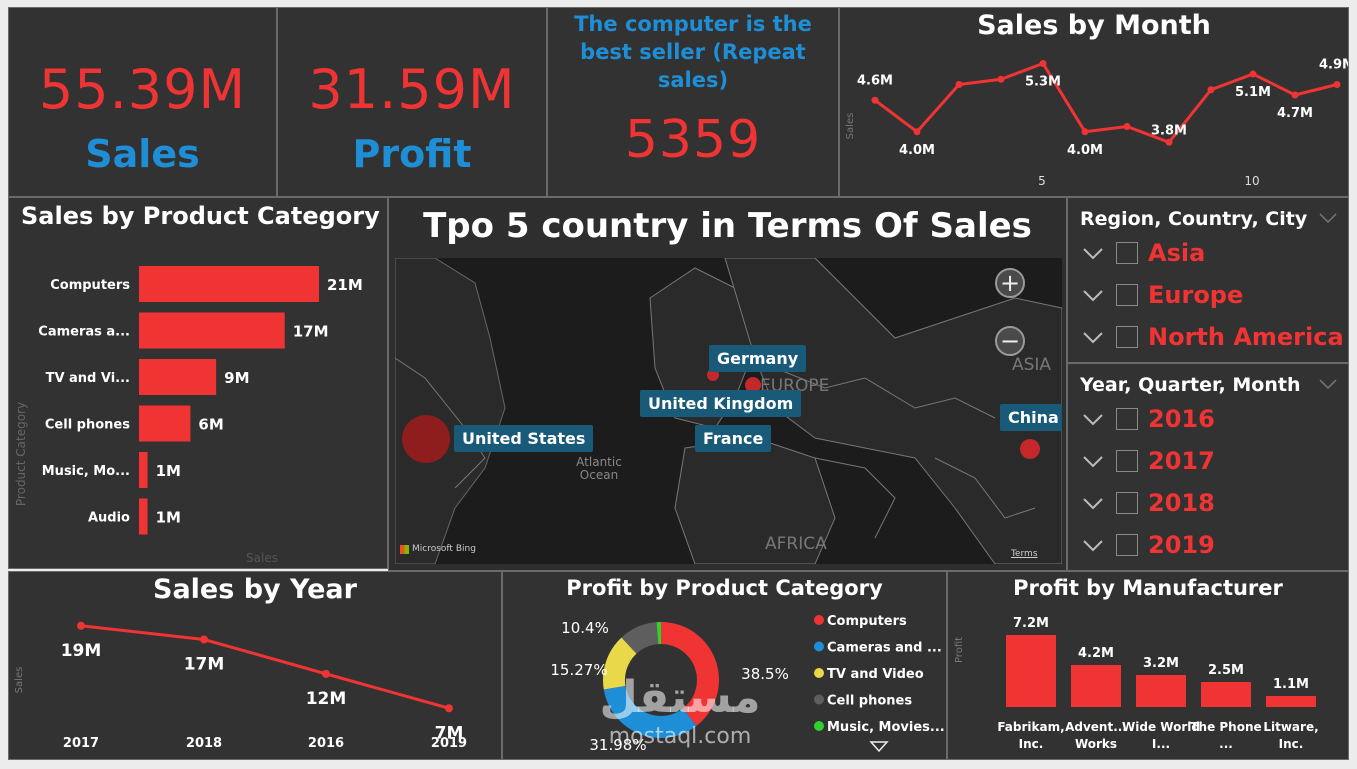  Describe the element at coordinates (733, 438) in the screenshot. I see `map-label-france: France` at that location.